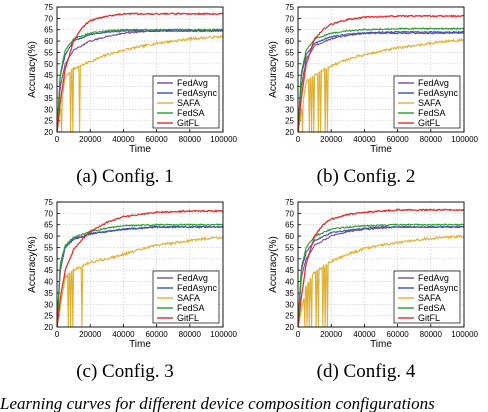  Describe the element at coordinates (32, 264) in the screenshot. I see `y-axis-label: Accuracy(%)` at that location.